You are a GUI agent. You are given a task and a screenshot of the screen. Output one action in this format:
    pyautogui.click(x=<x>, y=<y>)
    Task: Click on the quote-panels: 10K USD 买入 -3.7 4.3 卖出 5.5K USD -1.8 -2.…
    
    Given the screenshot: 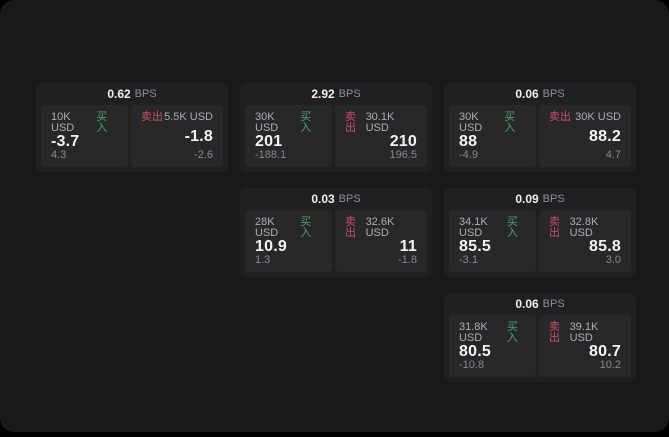 What is the action you would take?
    pyautogui.click(x=132, y=136)
    